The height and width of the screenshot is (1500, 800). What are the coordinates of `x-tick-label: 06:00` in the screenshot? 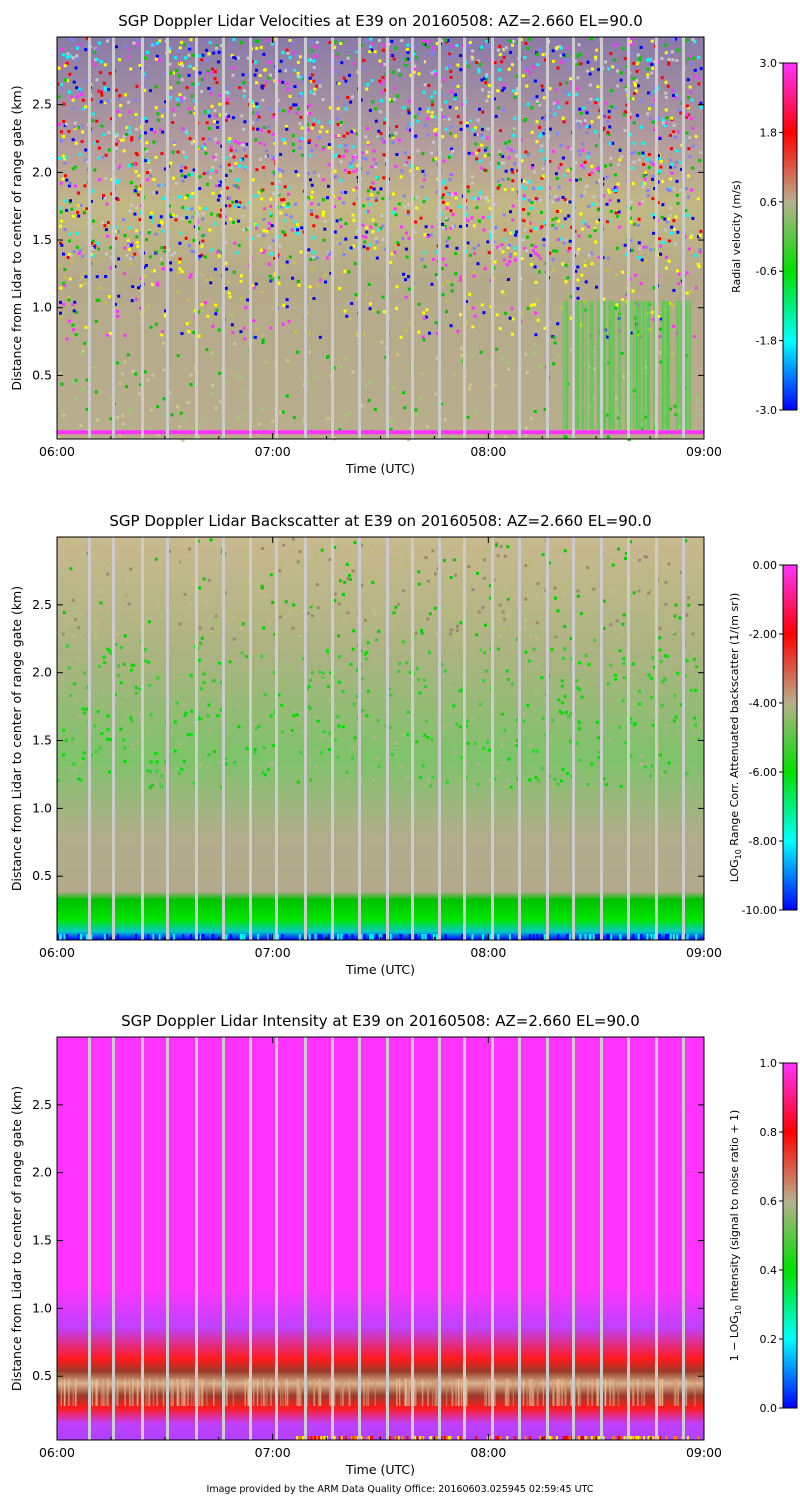 It's located at (57, 451).